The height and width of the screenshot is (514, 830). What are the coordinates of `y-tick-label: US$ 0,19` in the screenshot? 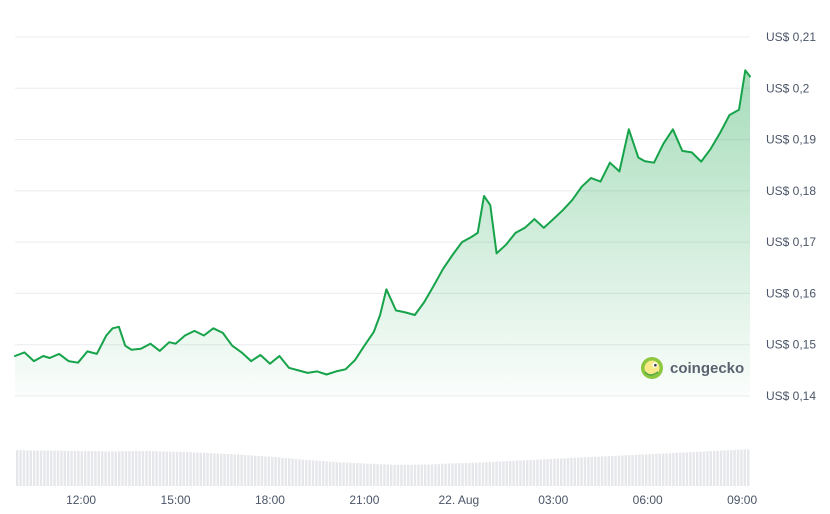 It's located at (791, 140).